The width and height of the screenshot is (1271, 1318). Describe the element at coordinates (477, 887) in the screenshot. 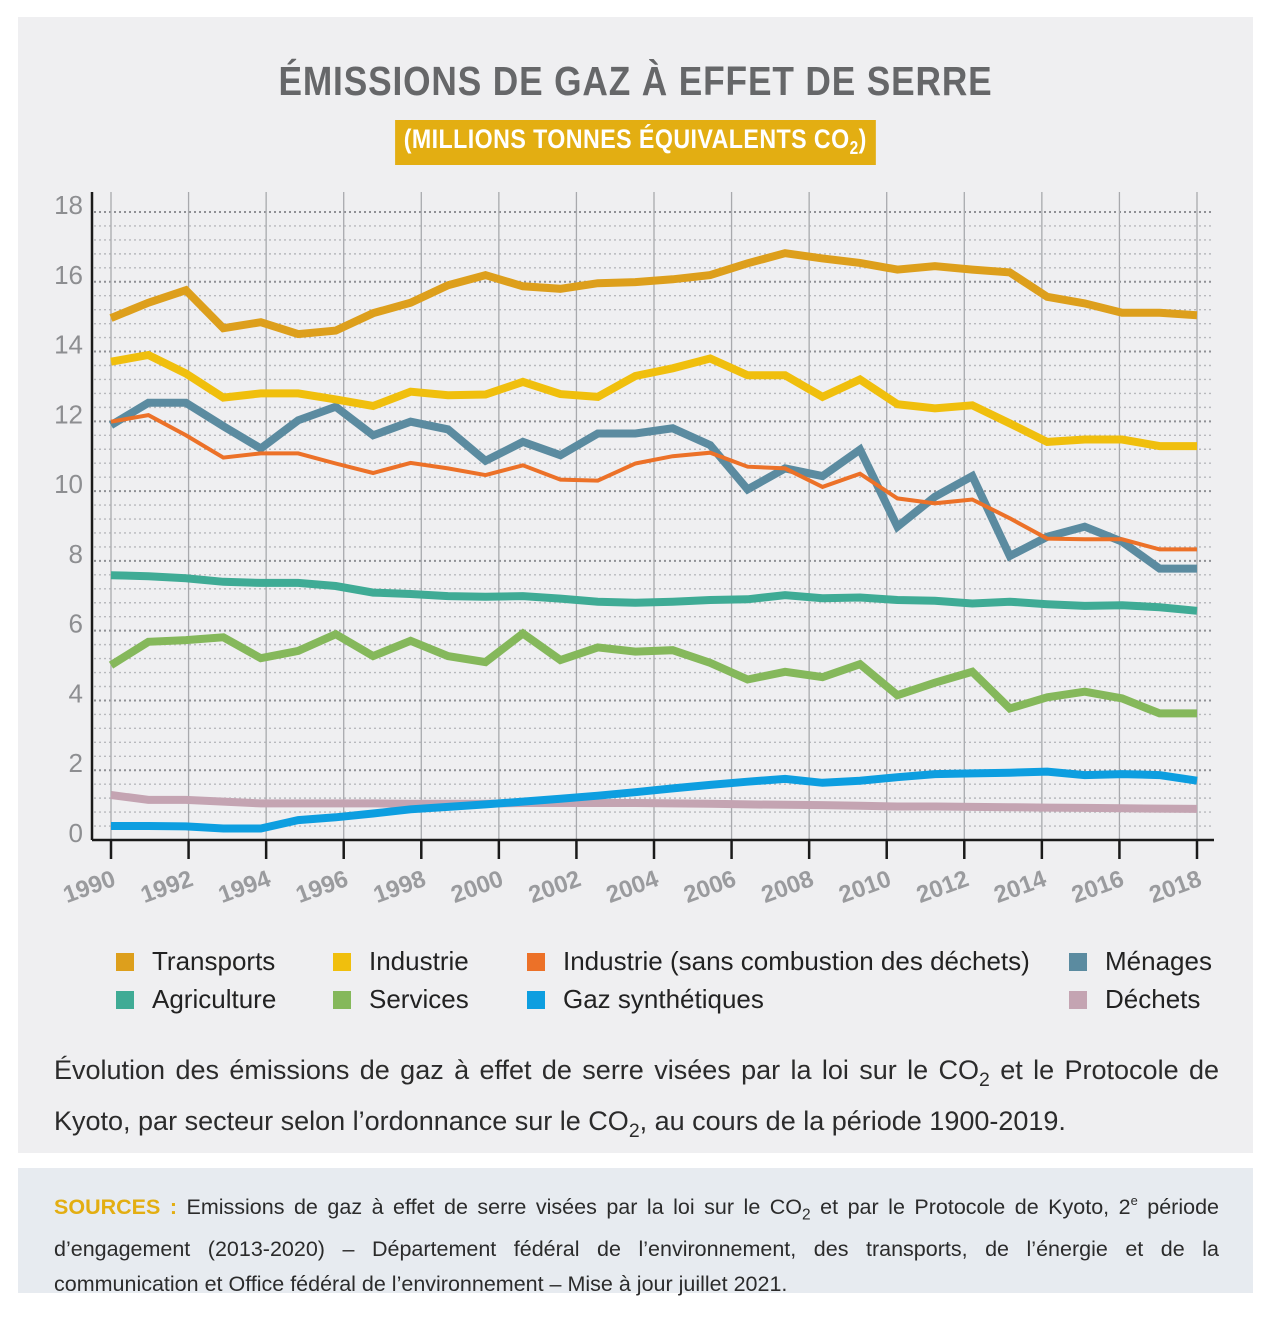

I see `x-tick-label: 2000` at that location.